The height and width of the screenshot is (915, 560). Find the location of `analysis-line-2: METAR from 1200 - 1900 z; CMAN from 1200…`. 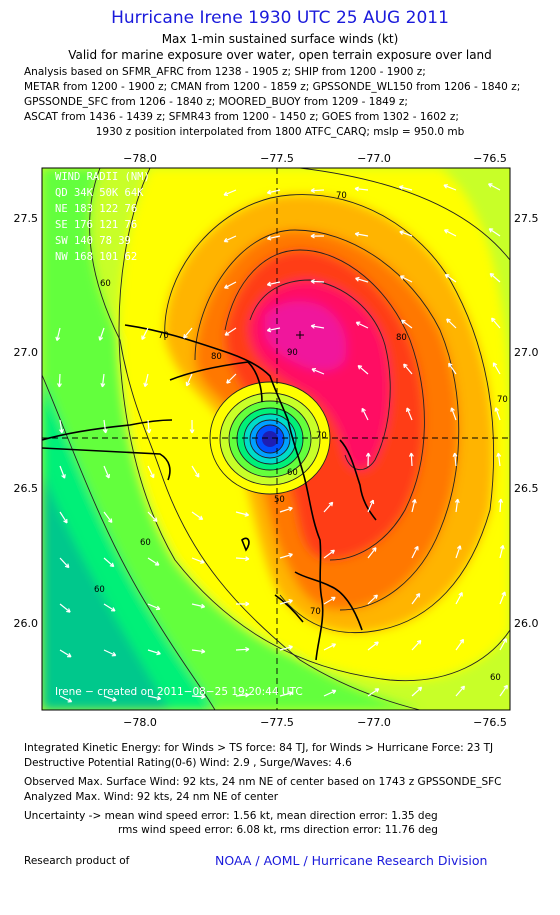

analysis-line-2: METAR from 1200 - 1900 z; CMAN from 1200… is located at coordinates (272, 87).